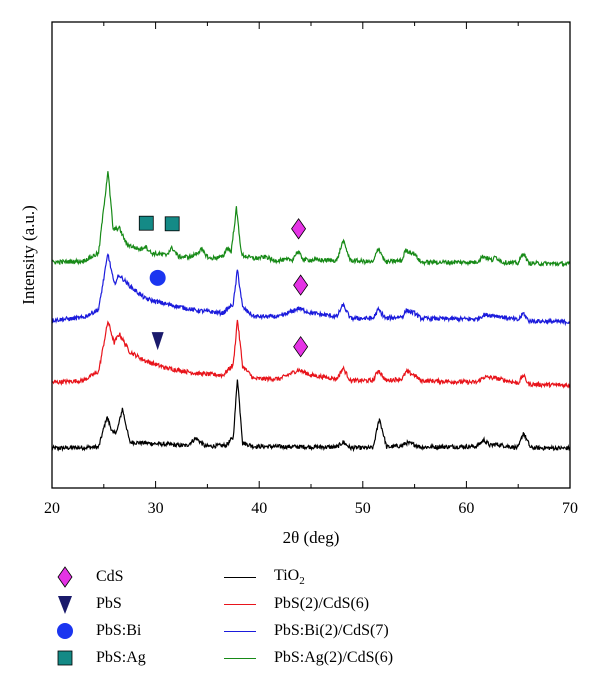 This screenshot has height=695, width=600. I want to click on legend-label-tio2-sub: 2, so click(302, 581).